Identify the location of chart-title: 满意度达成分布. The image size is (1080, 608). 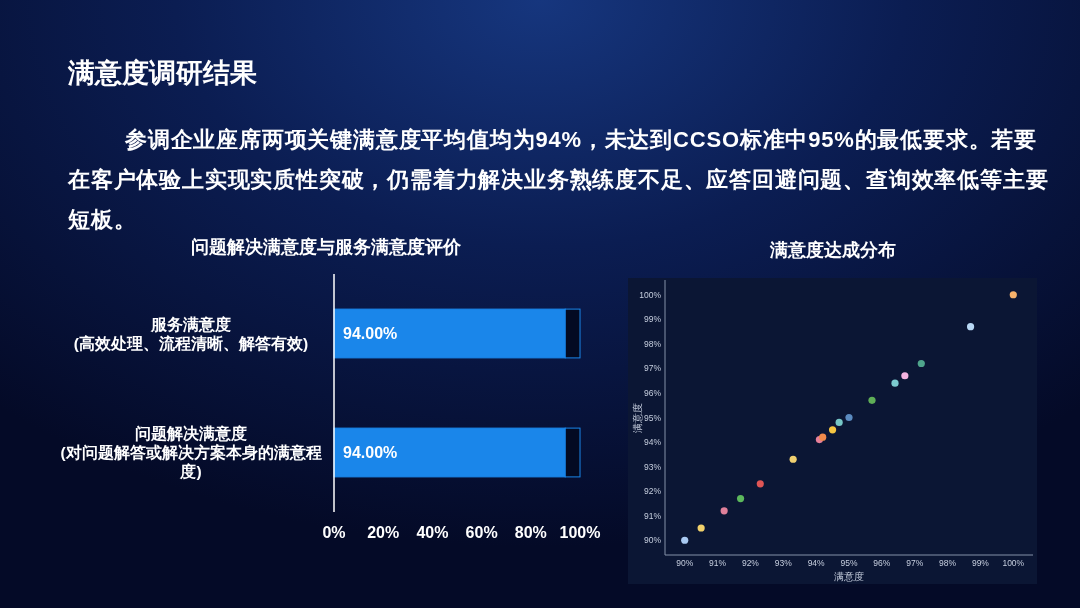
(833, 250).